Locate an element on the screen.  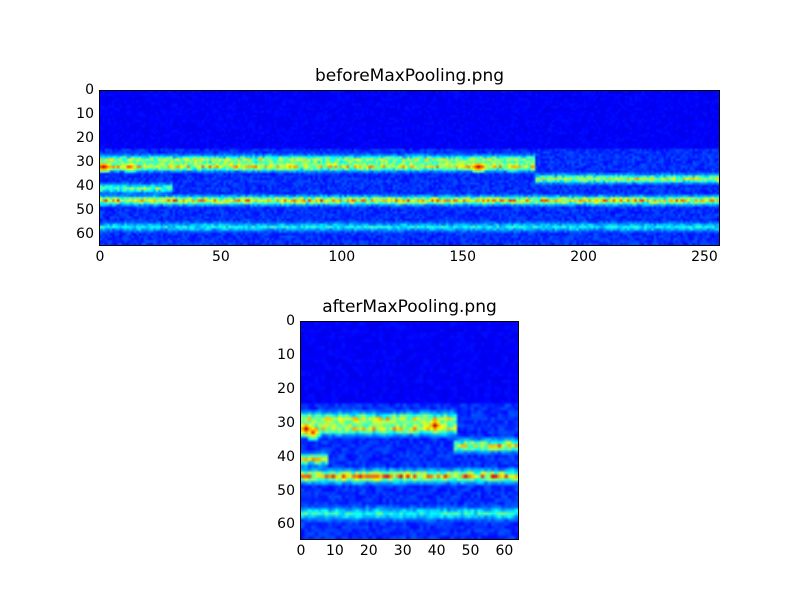
x-tick-label: 200 is located at coordinates (583, 257).